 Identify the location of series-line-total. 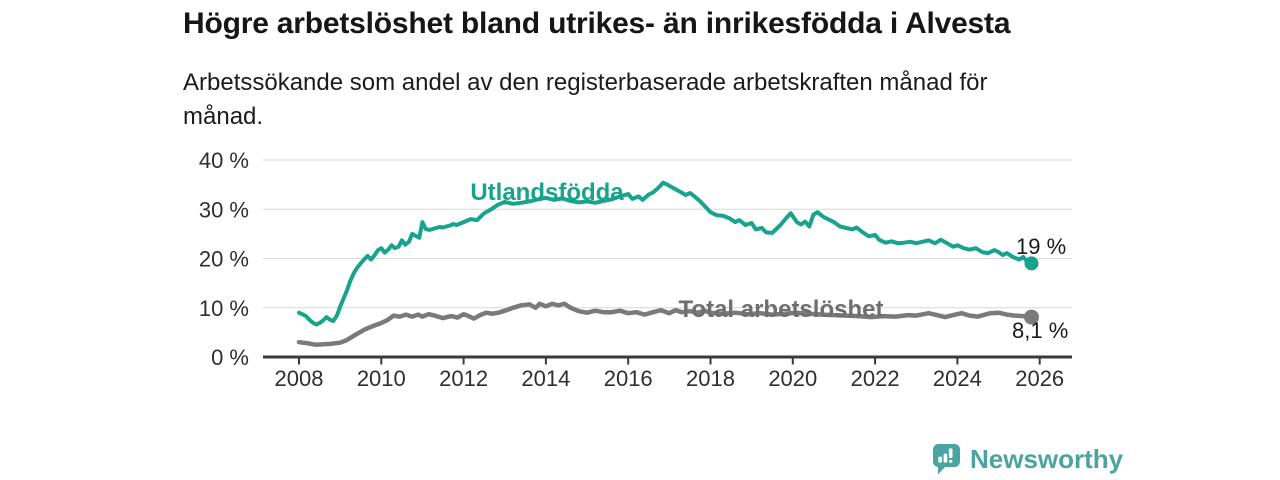
(665, 324).